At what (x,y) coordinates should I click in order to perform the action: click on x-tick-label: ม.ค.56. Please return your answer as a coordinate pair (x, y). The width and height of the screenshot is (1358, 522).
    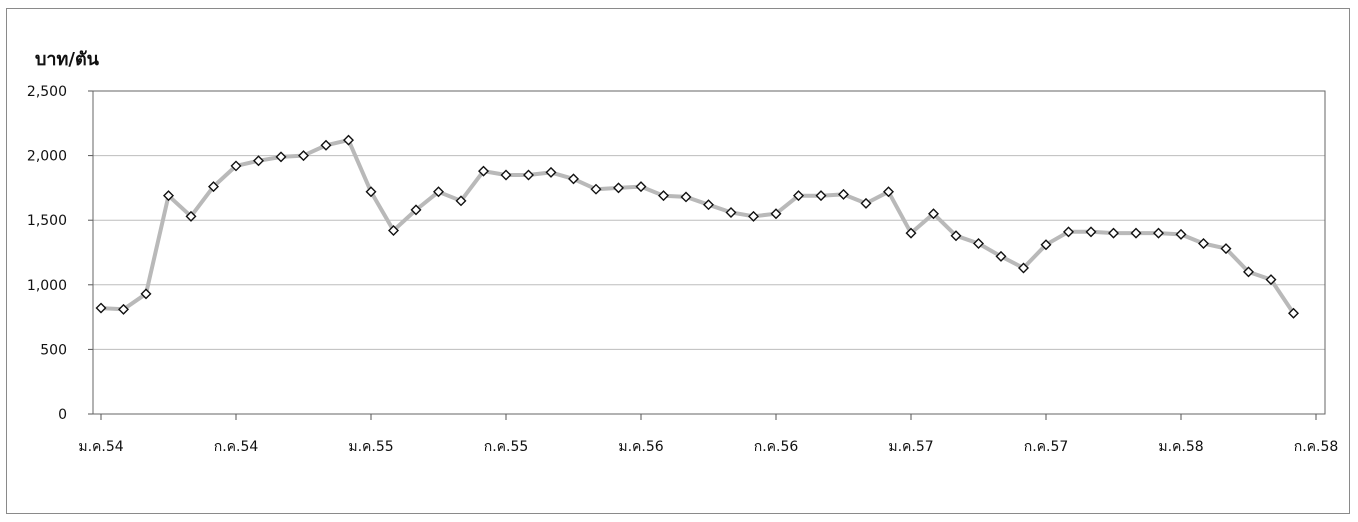
    Looking at the image, I should click on (640, 447).